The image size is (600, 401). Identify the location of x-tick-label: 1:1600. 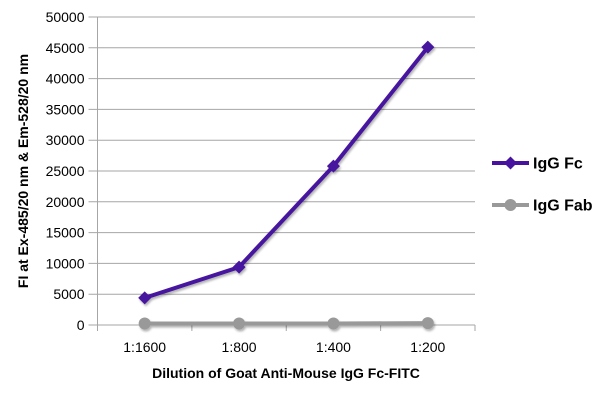
(144, 347).